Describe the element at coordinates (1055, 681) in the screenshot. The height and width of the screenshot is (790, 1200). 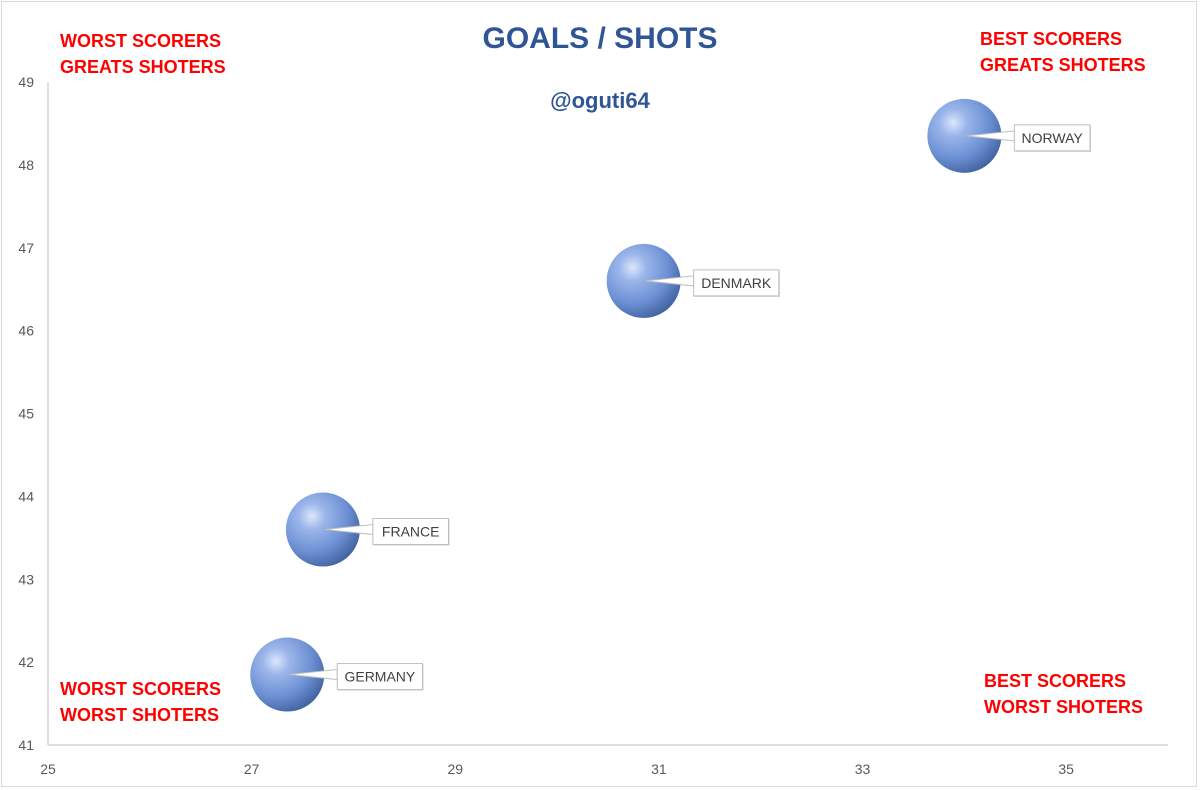
I see `annotation-bottom-right-line-1: BEST SCORERS` at that location.